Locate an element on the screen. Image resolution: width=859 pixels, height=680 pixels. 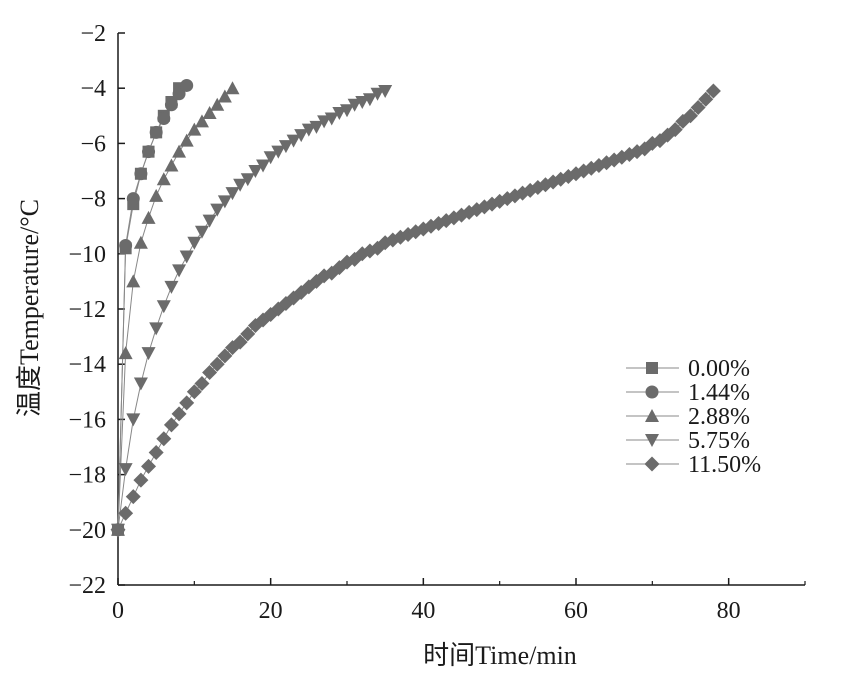
x-axis-title: 时间Time/min is located at coordinates (500, 655).